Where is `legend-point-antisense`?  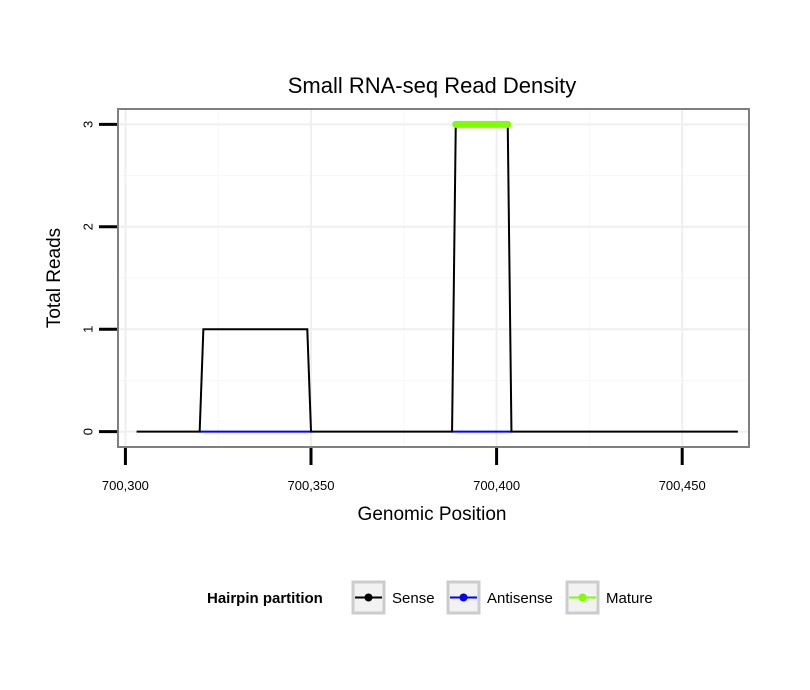
legend-point-antisense is located at coordinates (463, 597).